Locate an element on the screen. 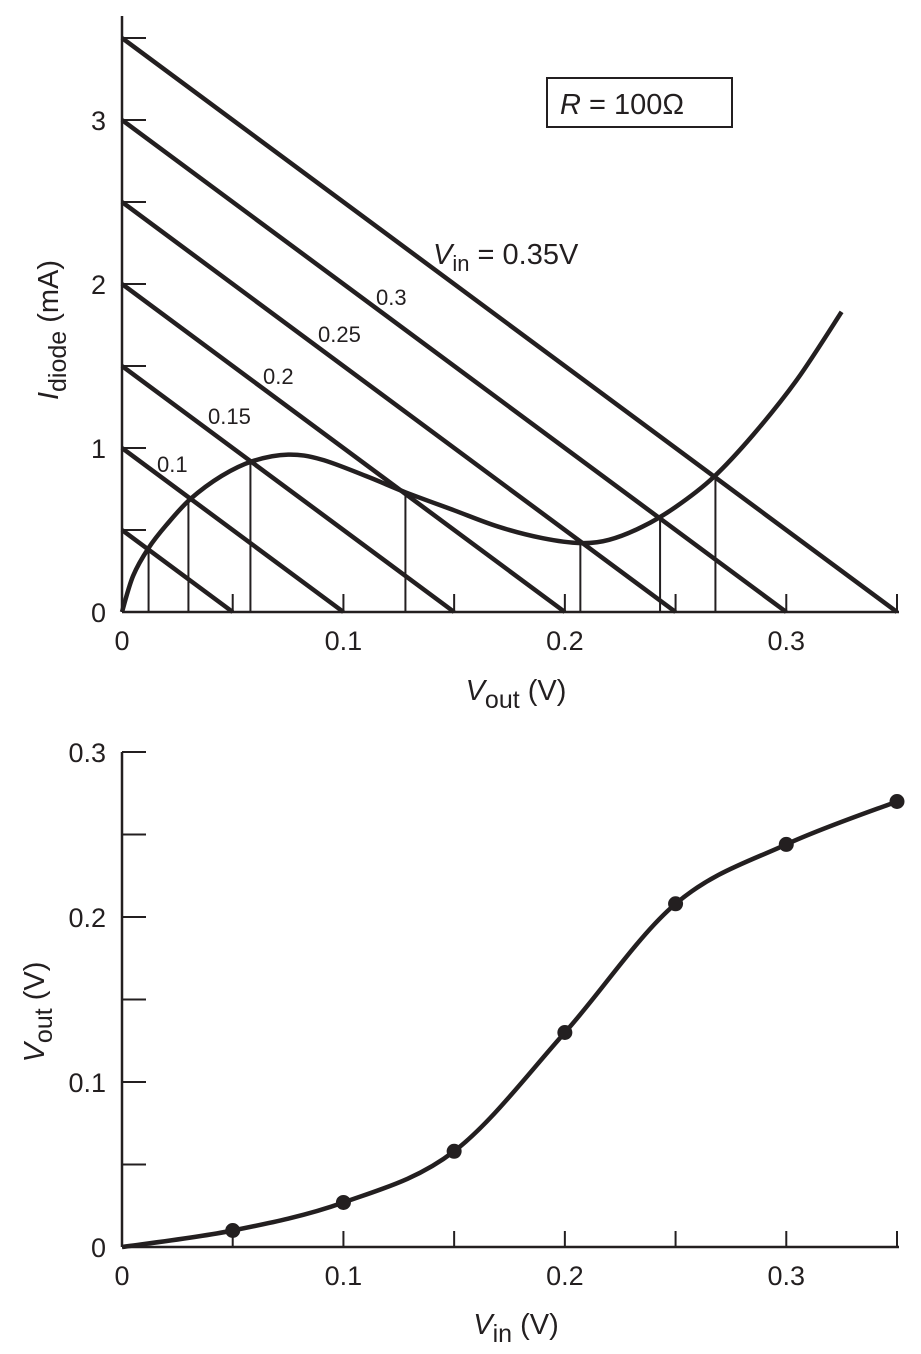 The height and width of the screenshot is (1354, 921). x-axis-label: Vout (V) is located at coordinates (516, 694).